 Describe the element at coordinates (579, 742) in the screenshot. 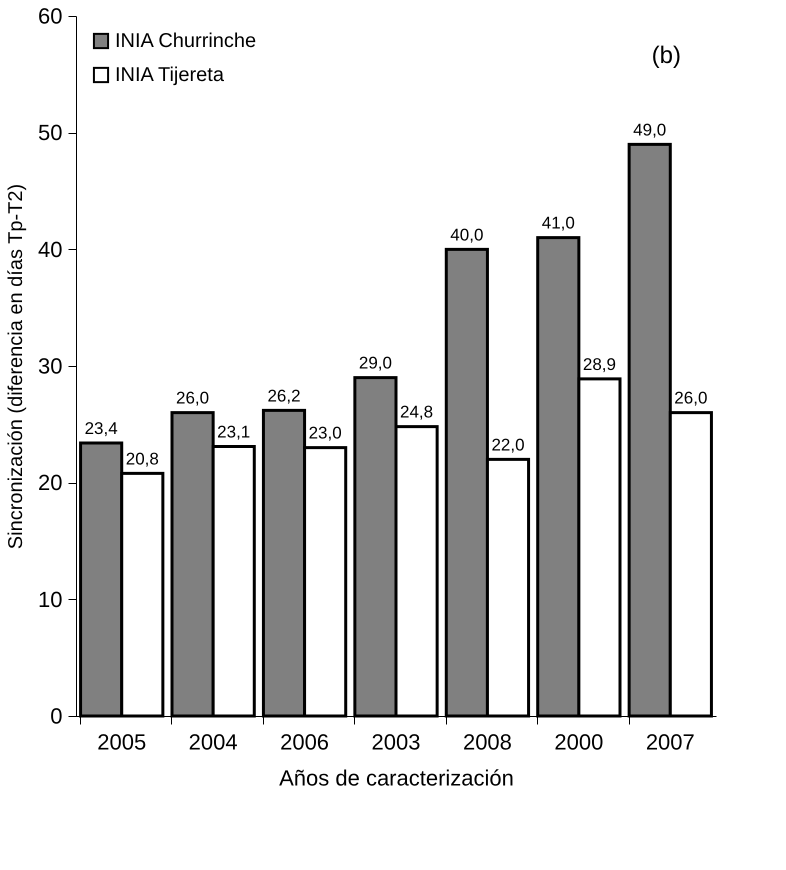

I see `x-tick-label: 2000` at that location.